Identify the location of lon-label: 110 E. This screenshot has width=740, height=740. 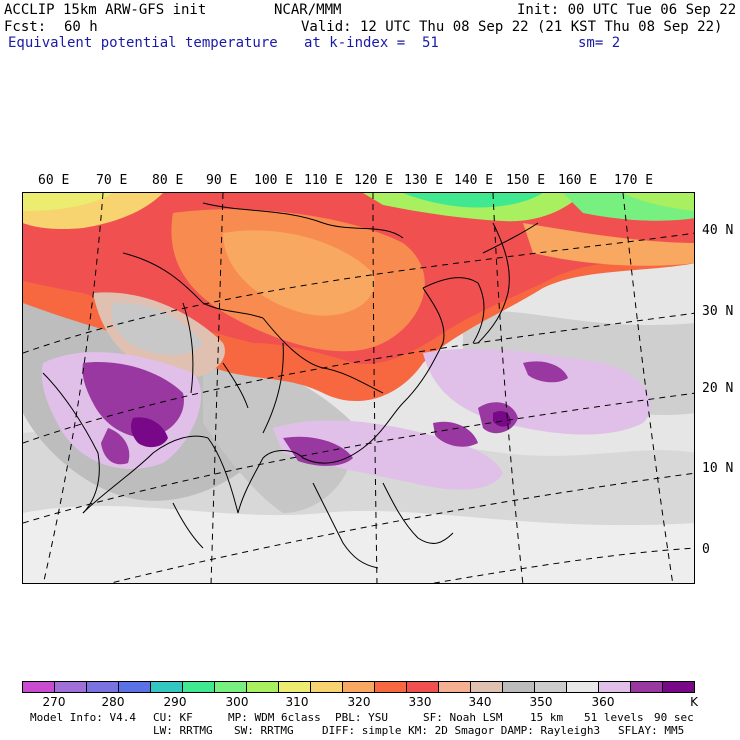
(324, 180).